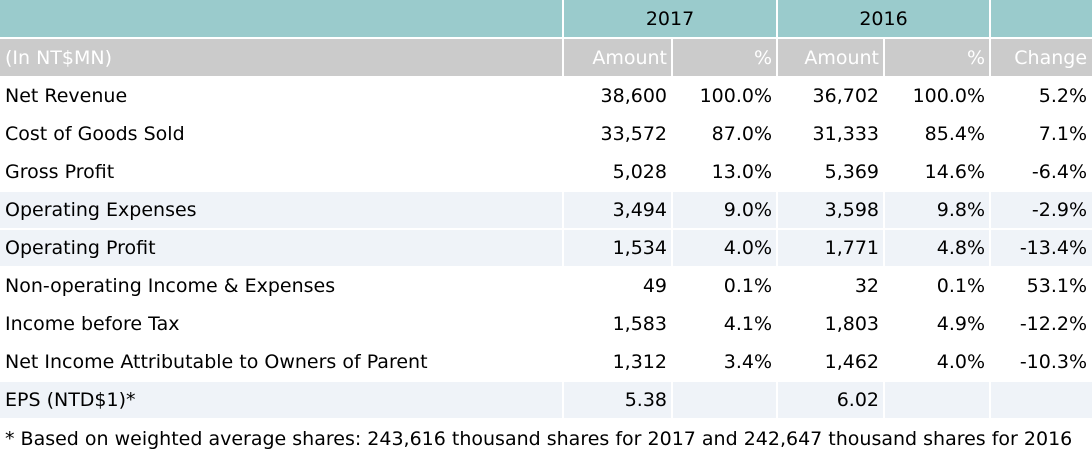 This screenshot has width=1092, height=457. What do you see at coordinates (937, 210) in the screenshot?
I see `cell-2016-pct: 9.8%` at bounding box center [937, 210].